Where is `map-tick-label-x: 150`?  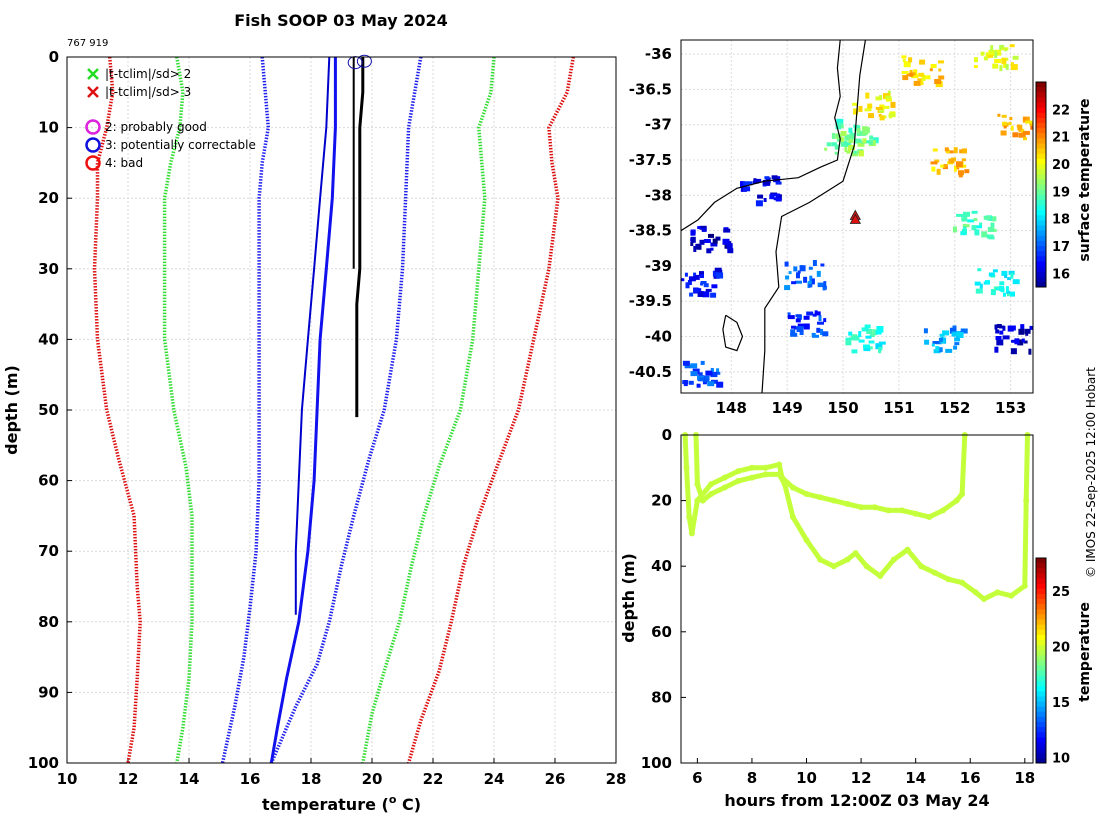
map-tick-label-x: 150 is located at coordinates (842, 408).